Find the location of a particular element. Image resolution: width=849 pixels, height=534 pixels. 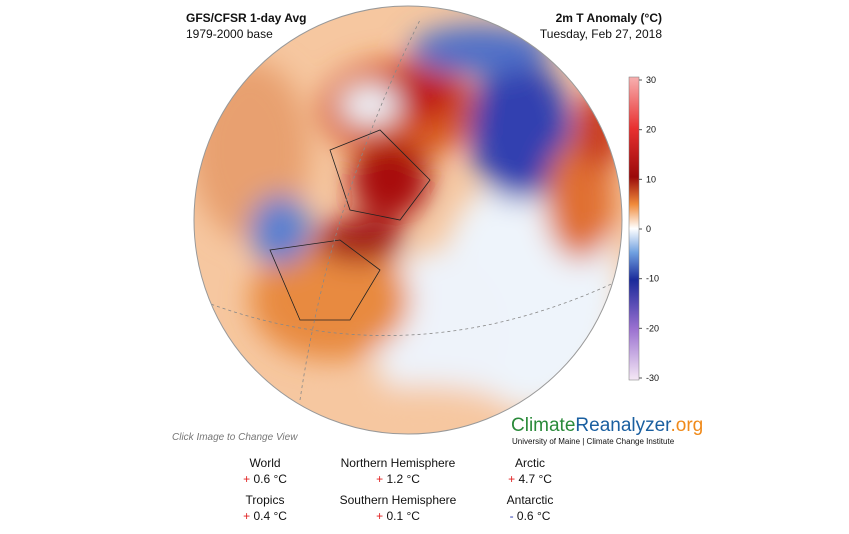

colorbar is located at coordinates (634, 228).